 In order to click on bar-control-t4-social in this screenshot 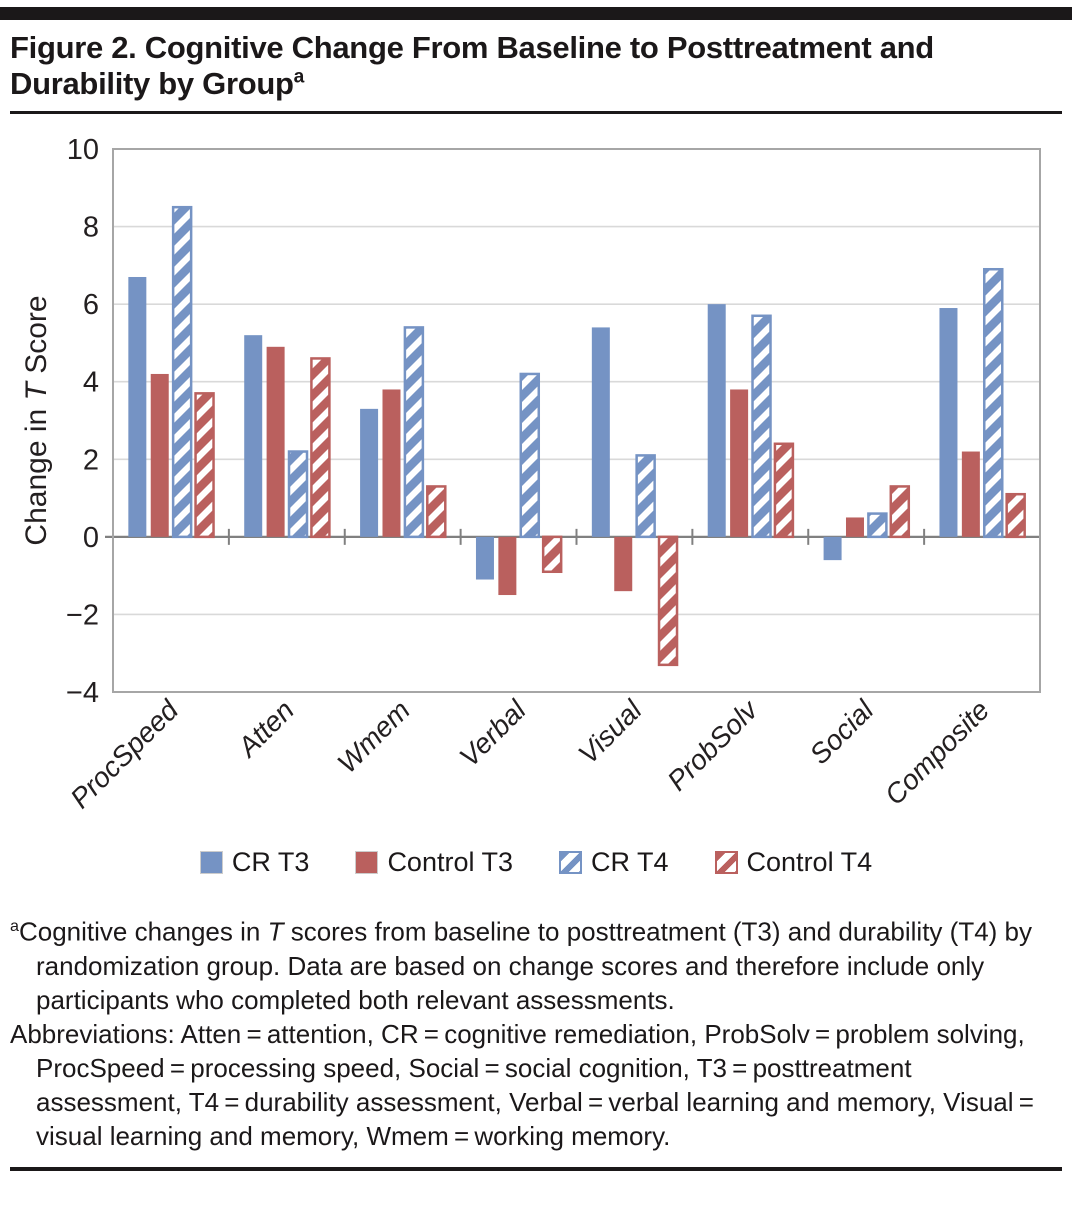, I will do `click(900, 512)`.